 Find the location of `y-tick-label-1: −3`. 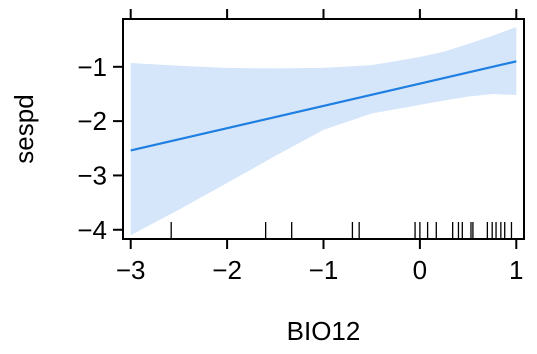

y-tick-label-1: −3 is located at coordinates (92, 175).